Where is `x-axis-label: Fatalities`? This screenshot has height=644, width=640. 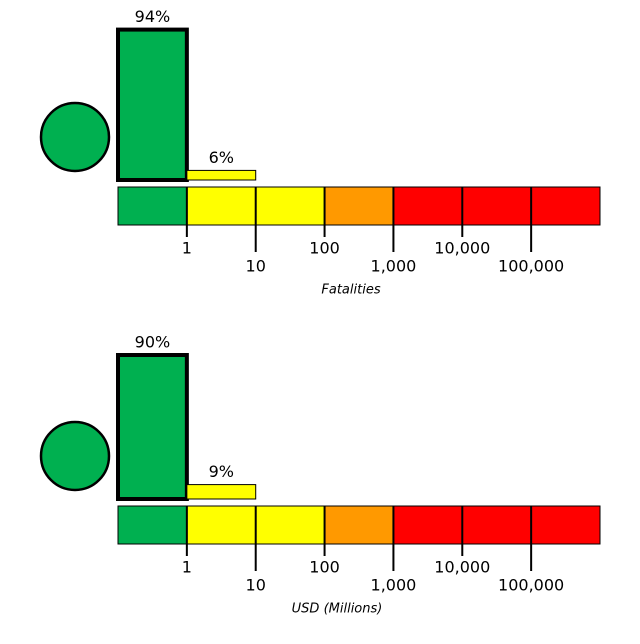 x-axis-label: Fatalities is located at coordinates (350, 290).